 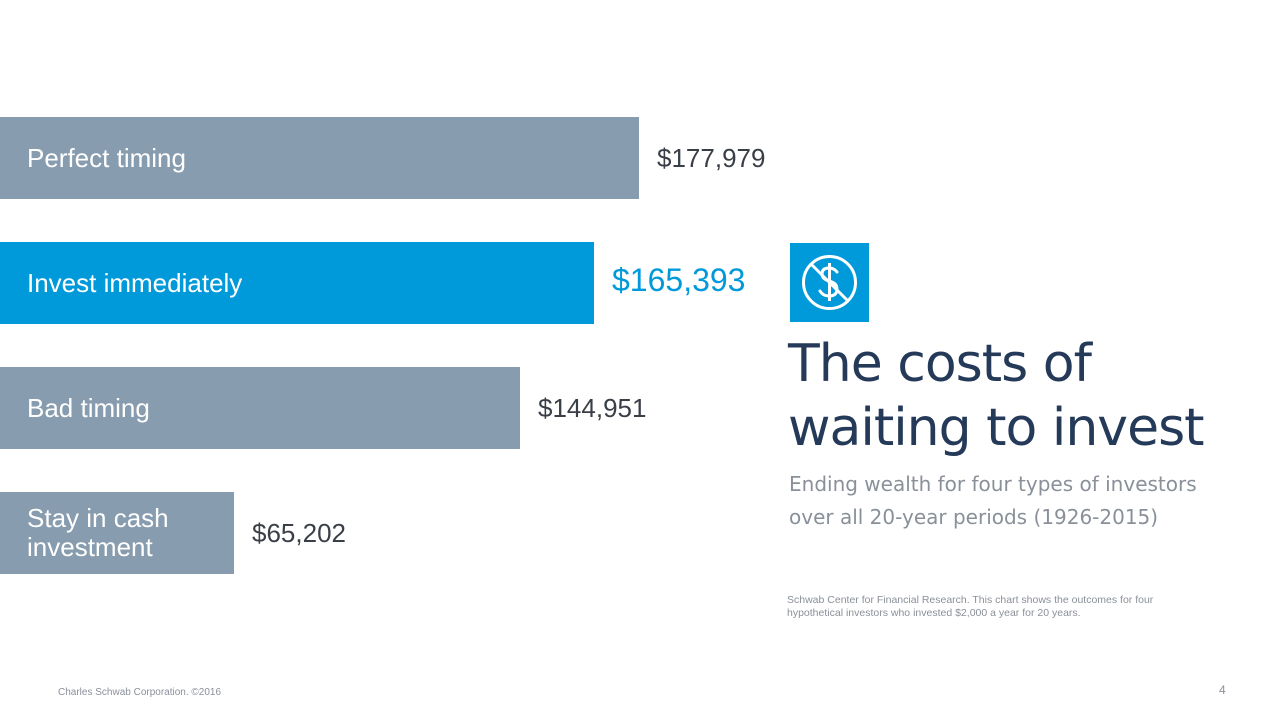 I want to click on bar-4: Stay in cash investment, so click(x=117, y=533).